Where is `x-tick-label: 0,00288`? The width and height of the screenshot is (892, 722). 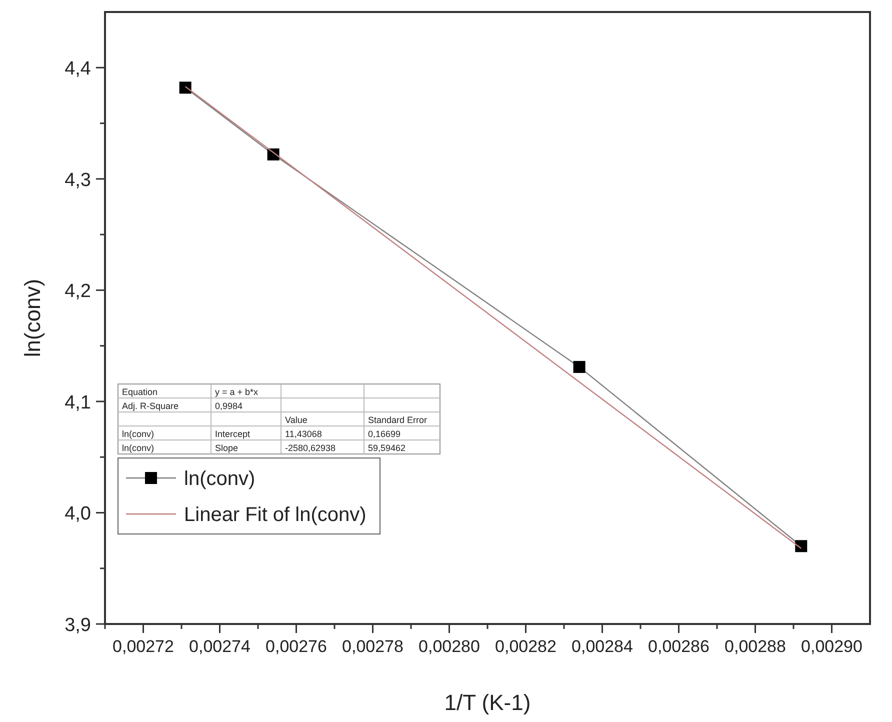 x-tick-label: 0,00288 is located at coordinates (755, 646).